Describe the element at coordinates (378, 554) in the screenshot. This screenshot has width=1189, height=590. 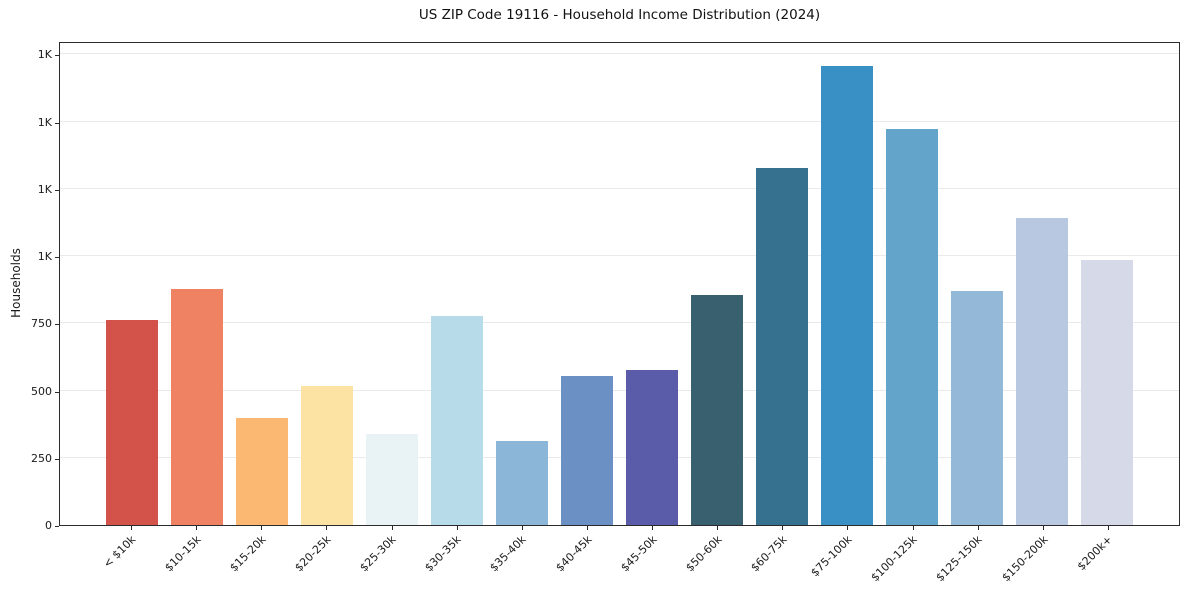
I see `x-tick-label: $25-30k` at that location.